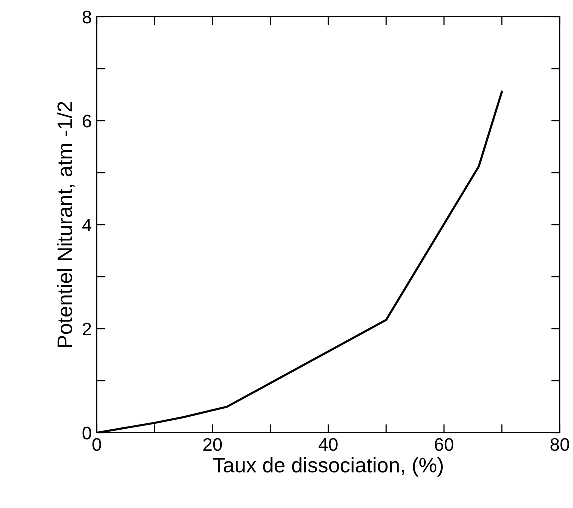  What do you see at coordinates (444, 445) in the screenshot?
I see `x-tick-label: 60` at bounding box center [444, 445].